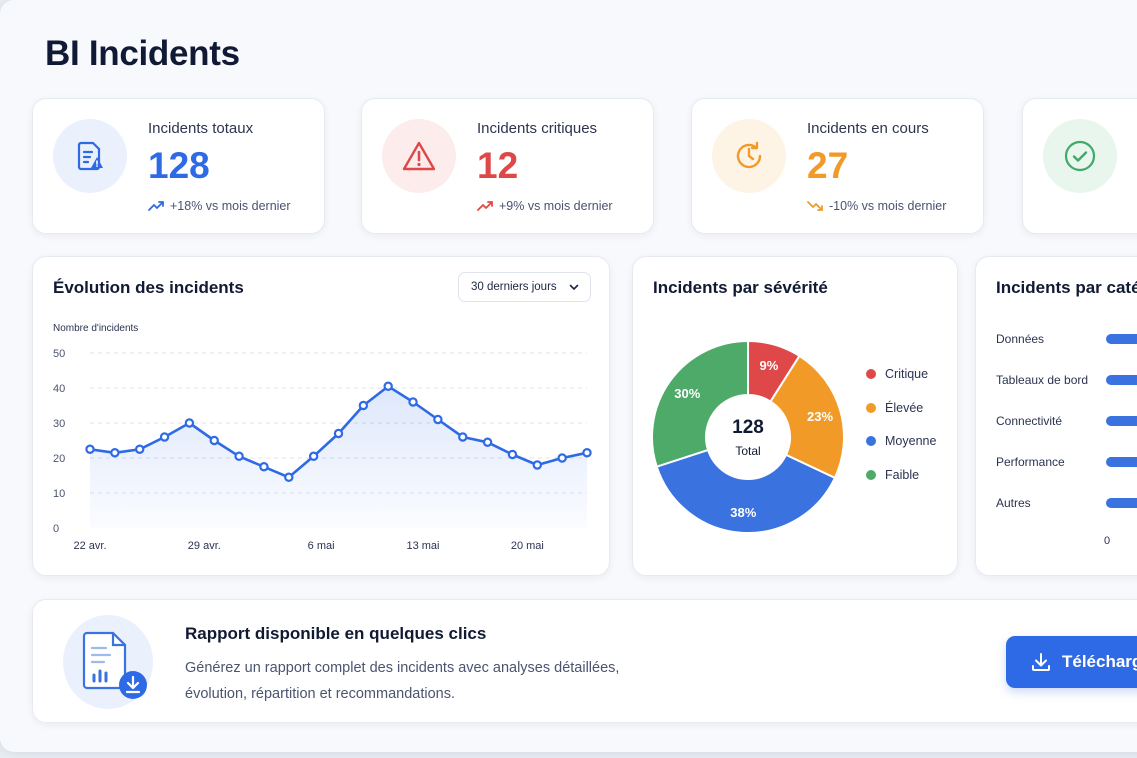 This screenshot has height=758, width=1137. What do you see at coordinates (514, 287) in the screenshot?
I see `period-select-value: 30 derniers jours` at bounding box center [514, 287].